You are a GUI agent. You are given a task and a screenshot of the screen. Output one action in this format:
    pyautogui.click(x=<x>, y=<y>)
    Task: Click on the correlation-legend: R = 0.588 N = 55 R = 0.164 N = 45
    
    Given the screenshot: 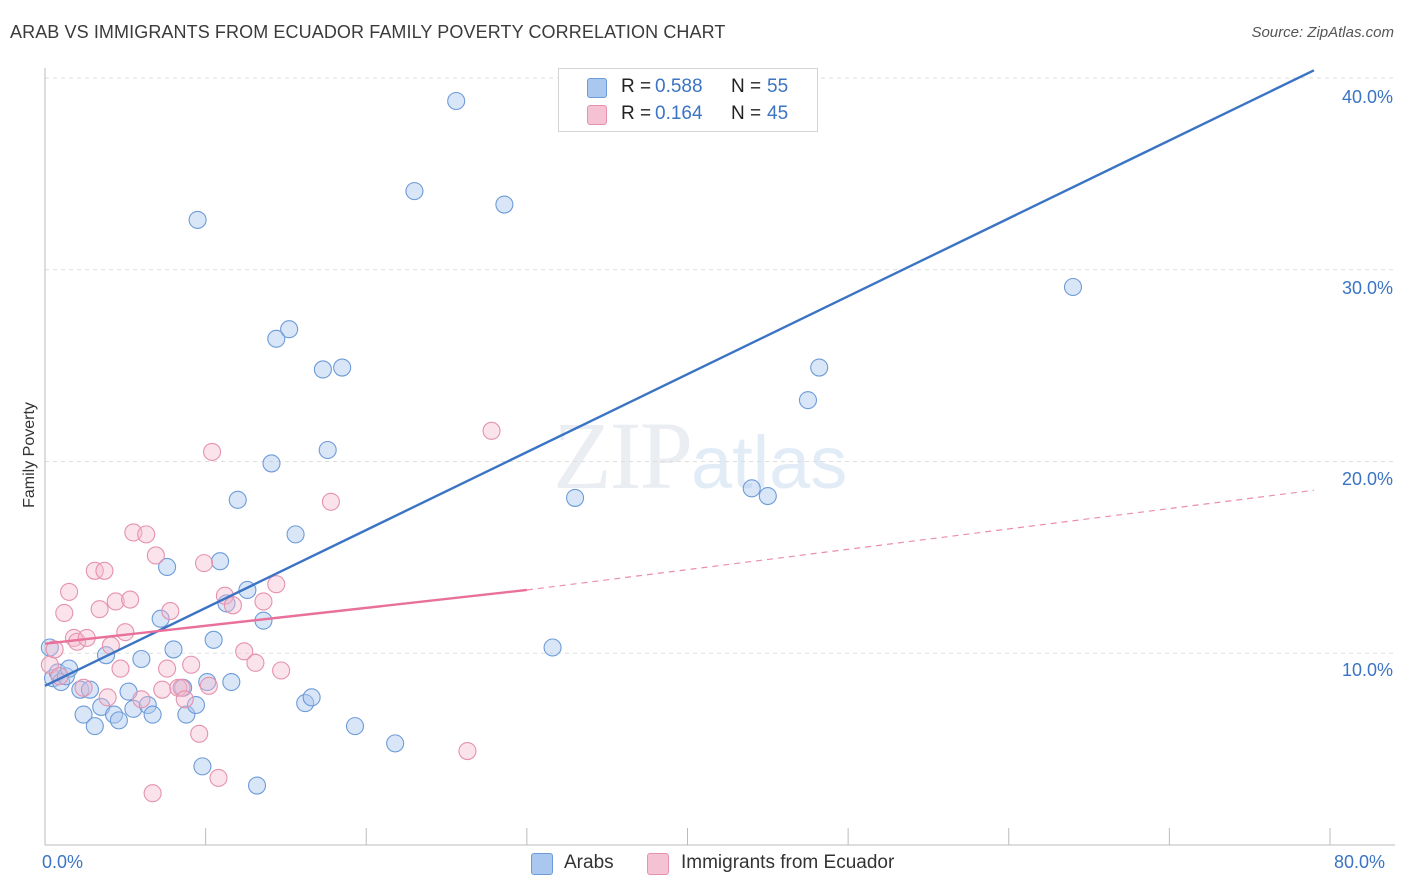 What is the action you would take?
    pyautogui.click(x=688, y=100)
    